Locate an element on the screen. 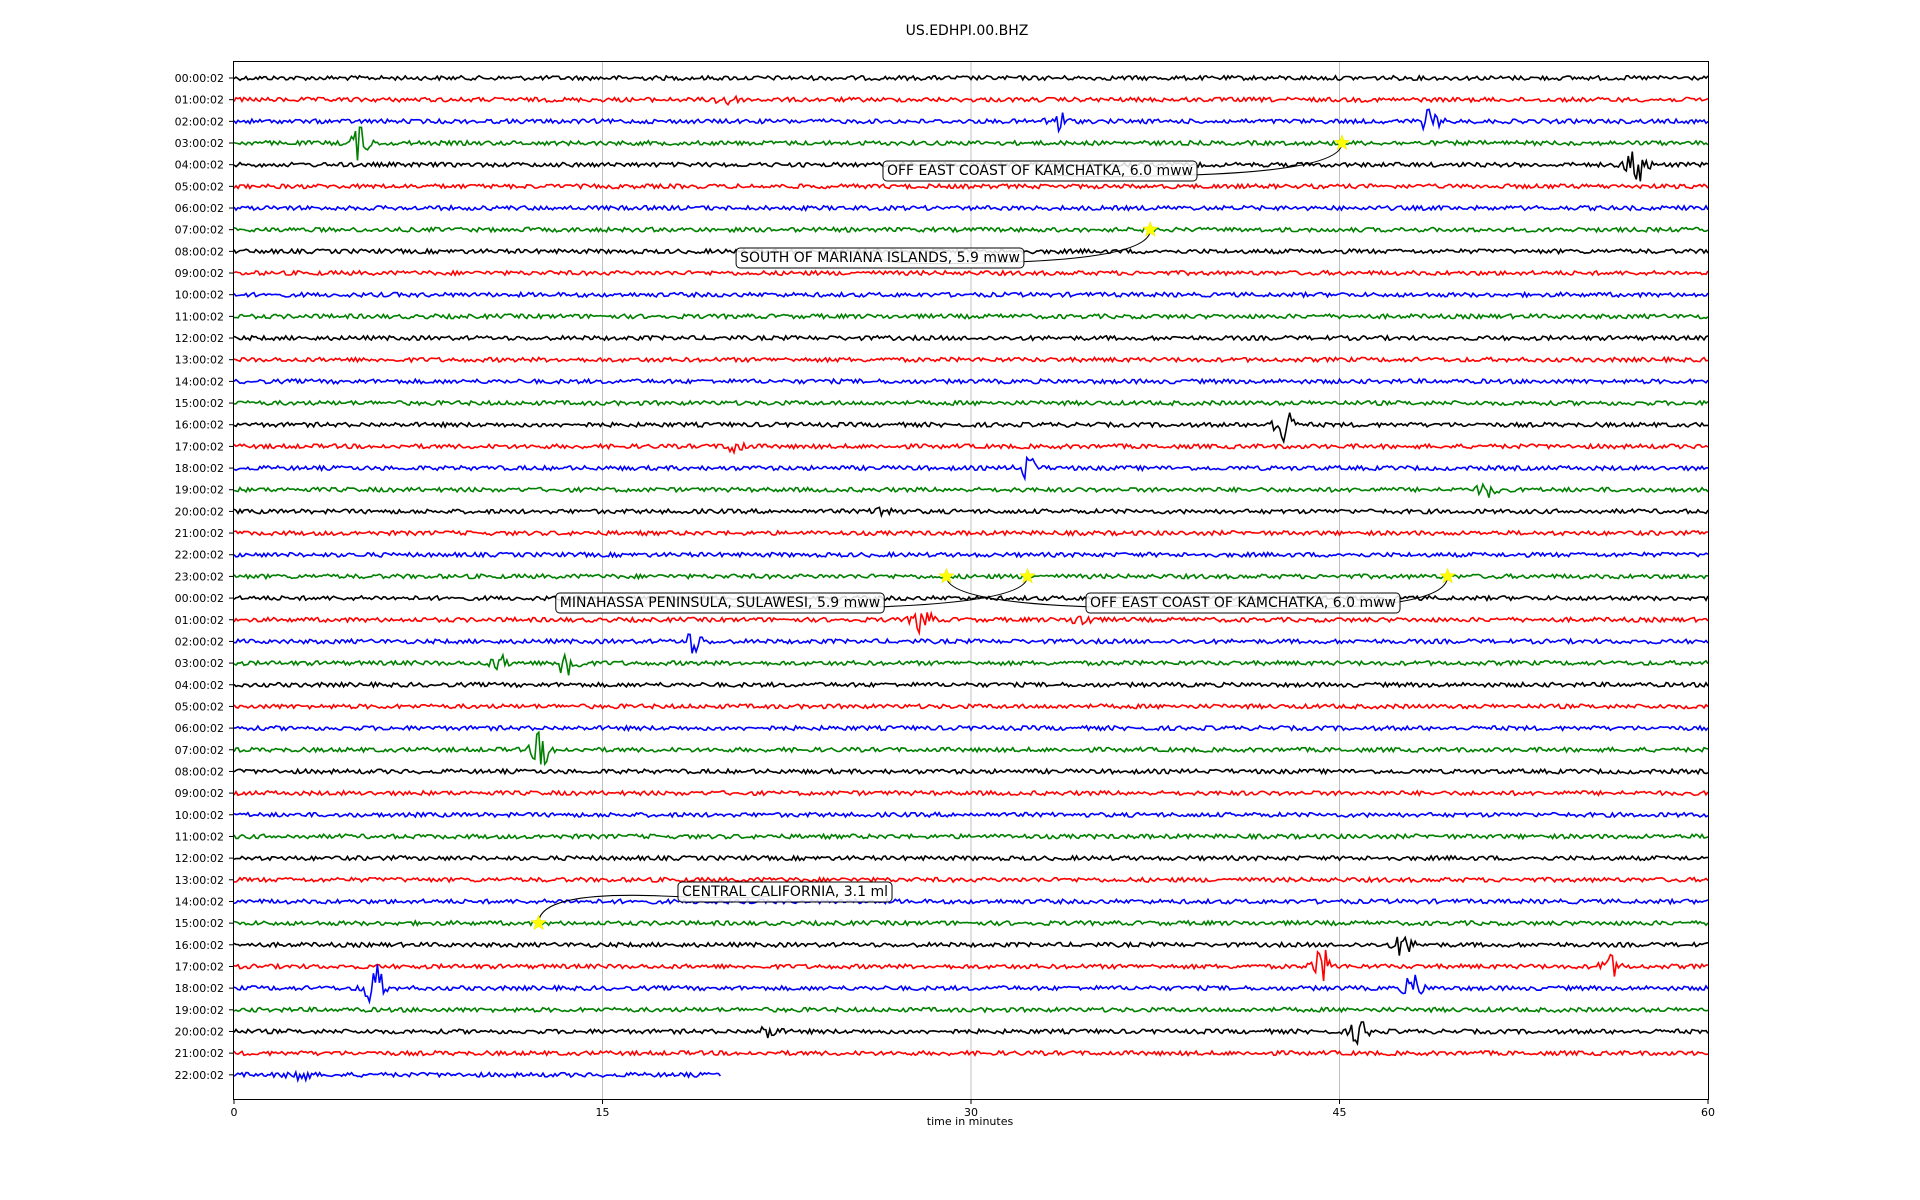 This screenshot has height=1200, width=1920. event-label: SOUTH OF MARIANA ISLANDS, 5.9 mww is located at coordinates (880, 258).